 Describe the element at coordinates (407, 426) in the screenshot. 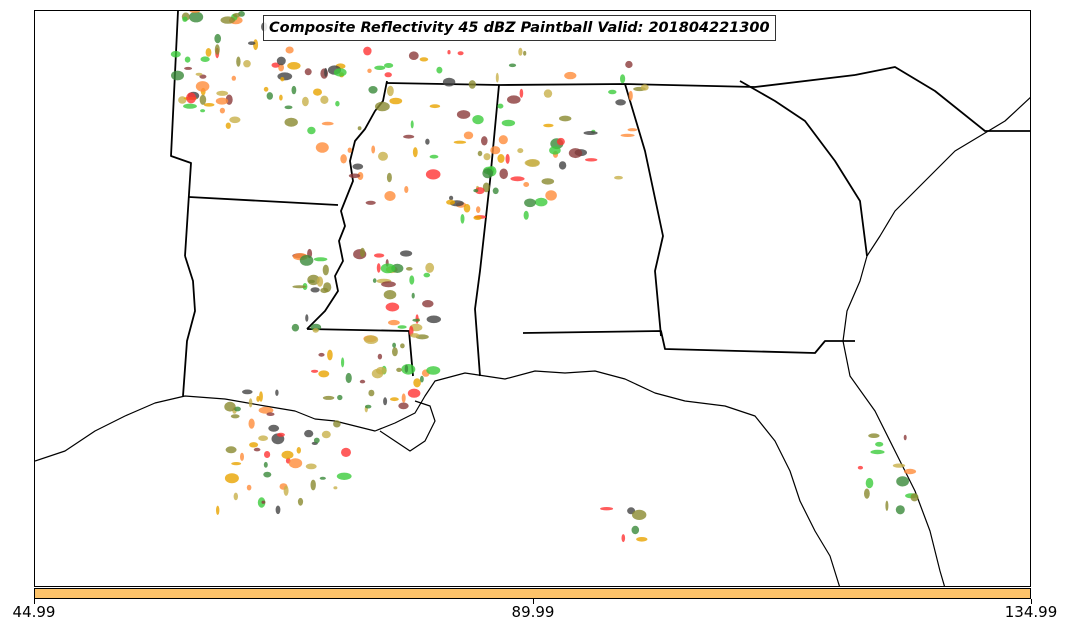

I see `coast-louisiana-delta` at that location.